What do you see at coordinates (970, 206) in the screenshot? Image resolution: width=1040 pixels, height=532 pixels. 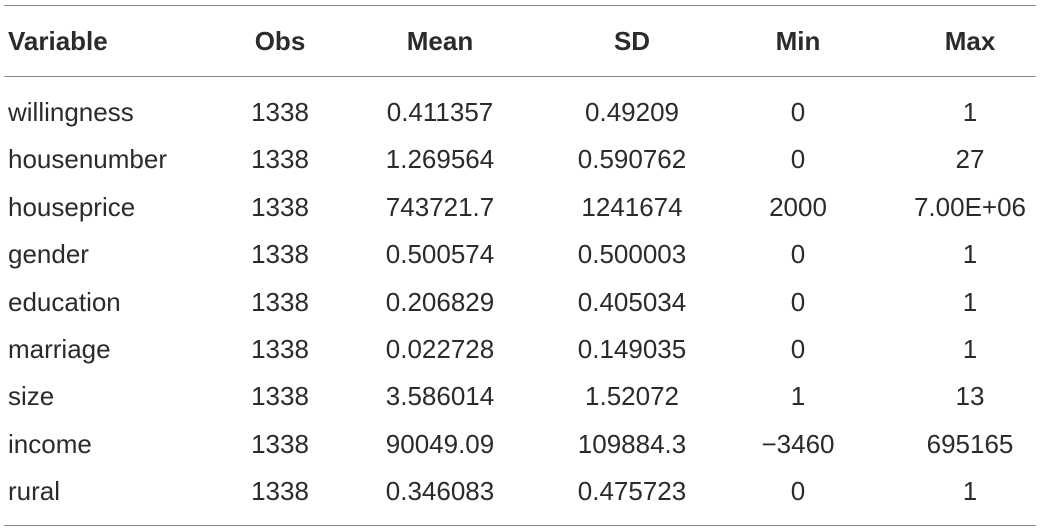 I see `table-cell: 7.00E+06` at bounding box center [970, 206].